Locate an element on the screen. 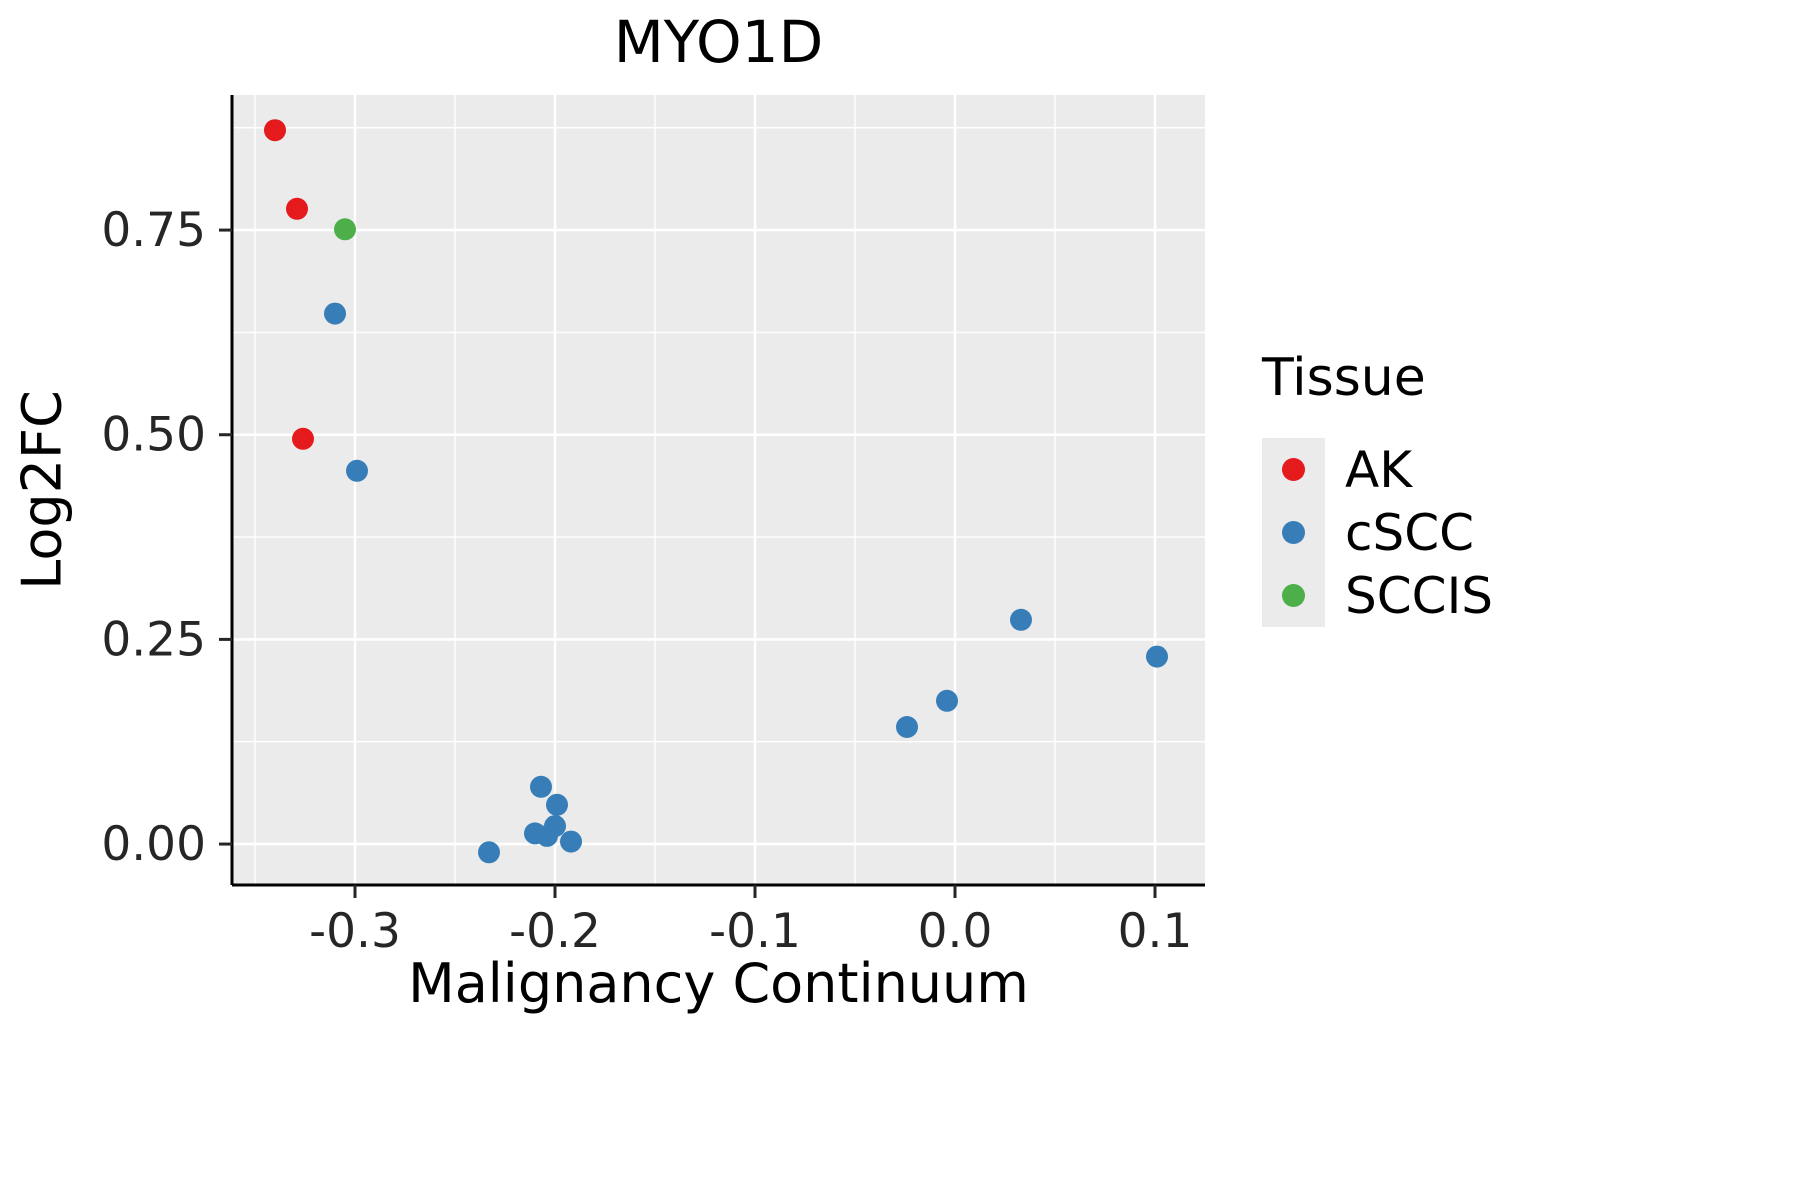 The width and height of the screenshot is (1800, 1200). data-point-sccis is located at coordinates (345, 229).